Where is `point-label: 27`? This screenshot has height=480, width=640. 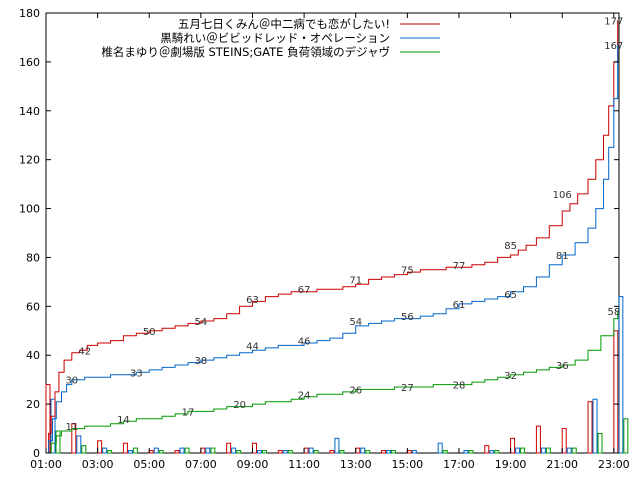
point-label: 27 is located at coordinates (407, 388).